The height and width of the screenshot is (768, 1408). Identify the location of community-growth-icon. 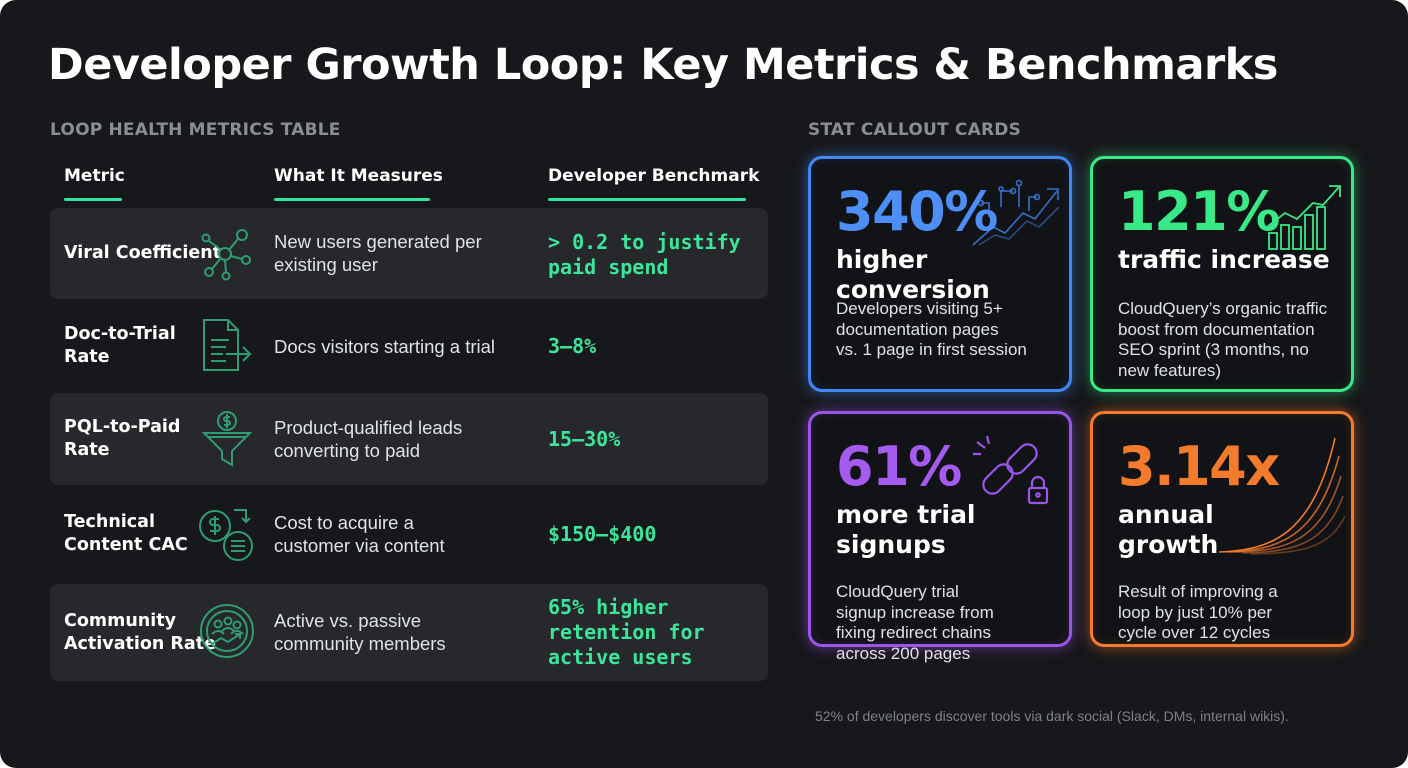
(227, 631).